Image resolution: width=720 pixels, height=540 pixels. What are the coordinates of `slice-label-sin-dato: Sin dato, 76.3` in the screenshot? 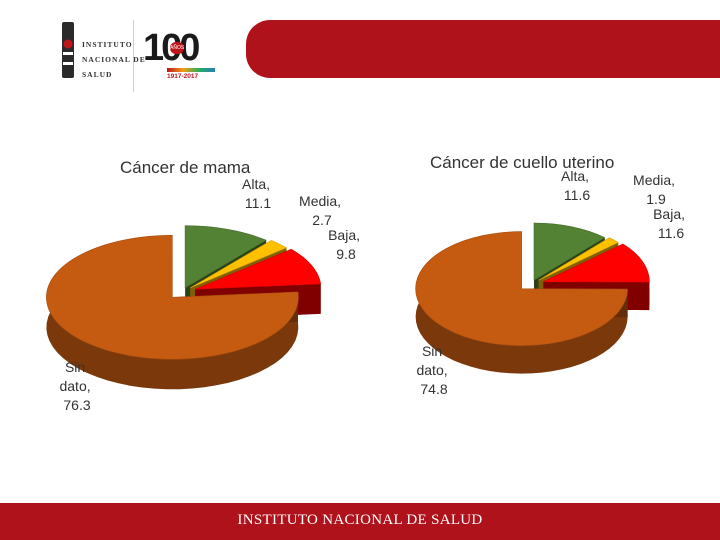 It's located at (76, 386).